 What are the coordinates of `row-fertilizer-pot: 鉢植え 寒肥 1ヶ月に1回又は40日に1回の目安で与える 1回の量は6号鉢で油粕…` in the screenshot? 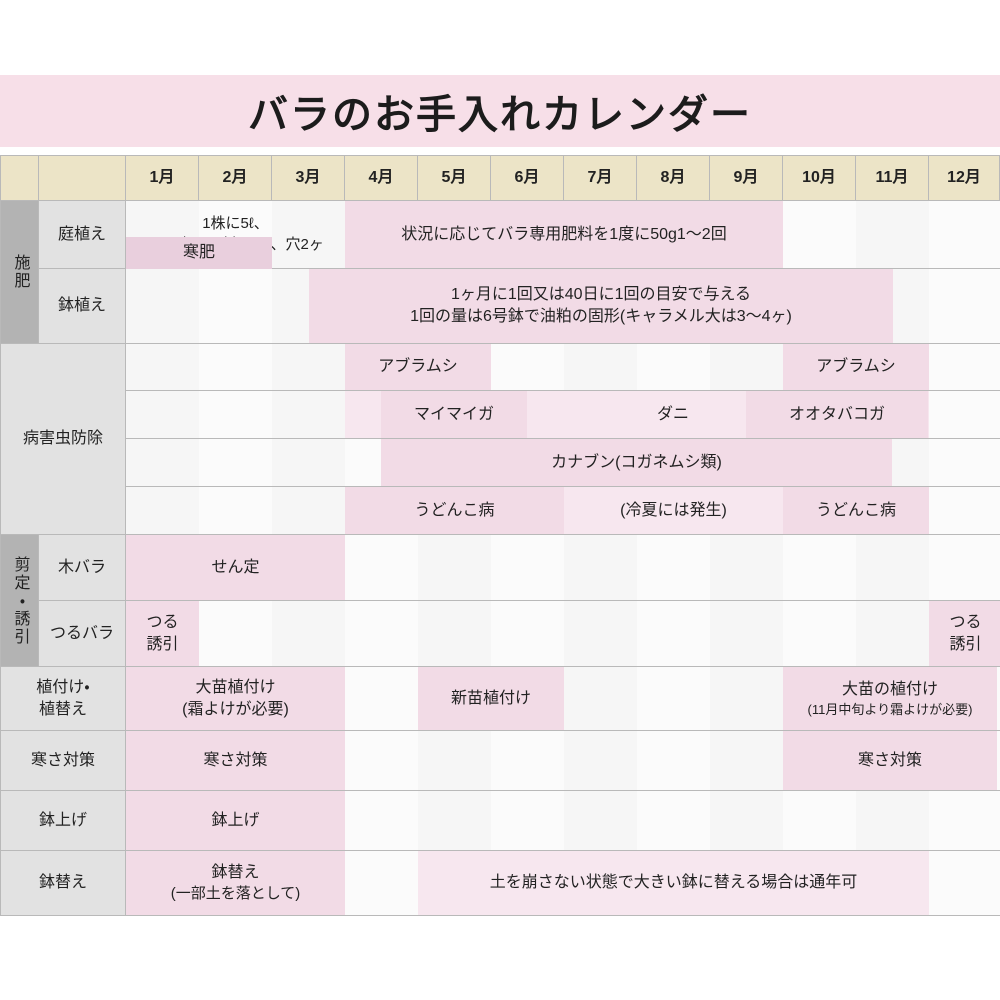 It's located at (500, 290).